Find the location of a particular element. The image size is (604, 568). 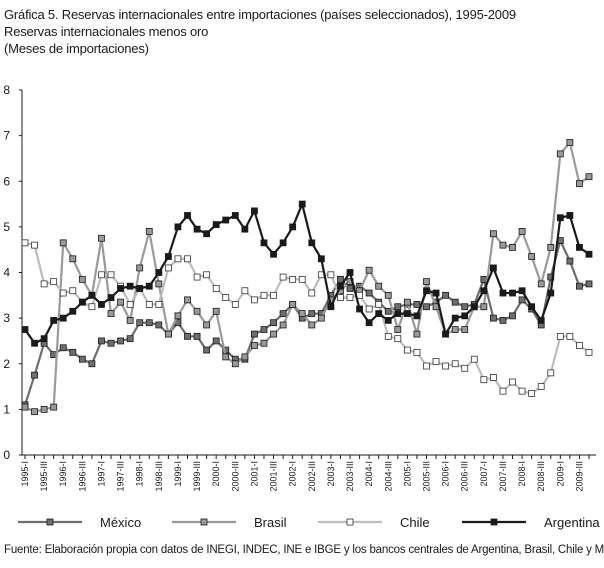

x-tick-label: 2004-III is located at coordinates (388, 476).